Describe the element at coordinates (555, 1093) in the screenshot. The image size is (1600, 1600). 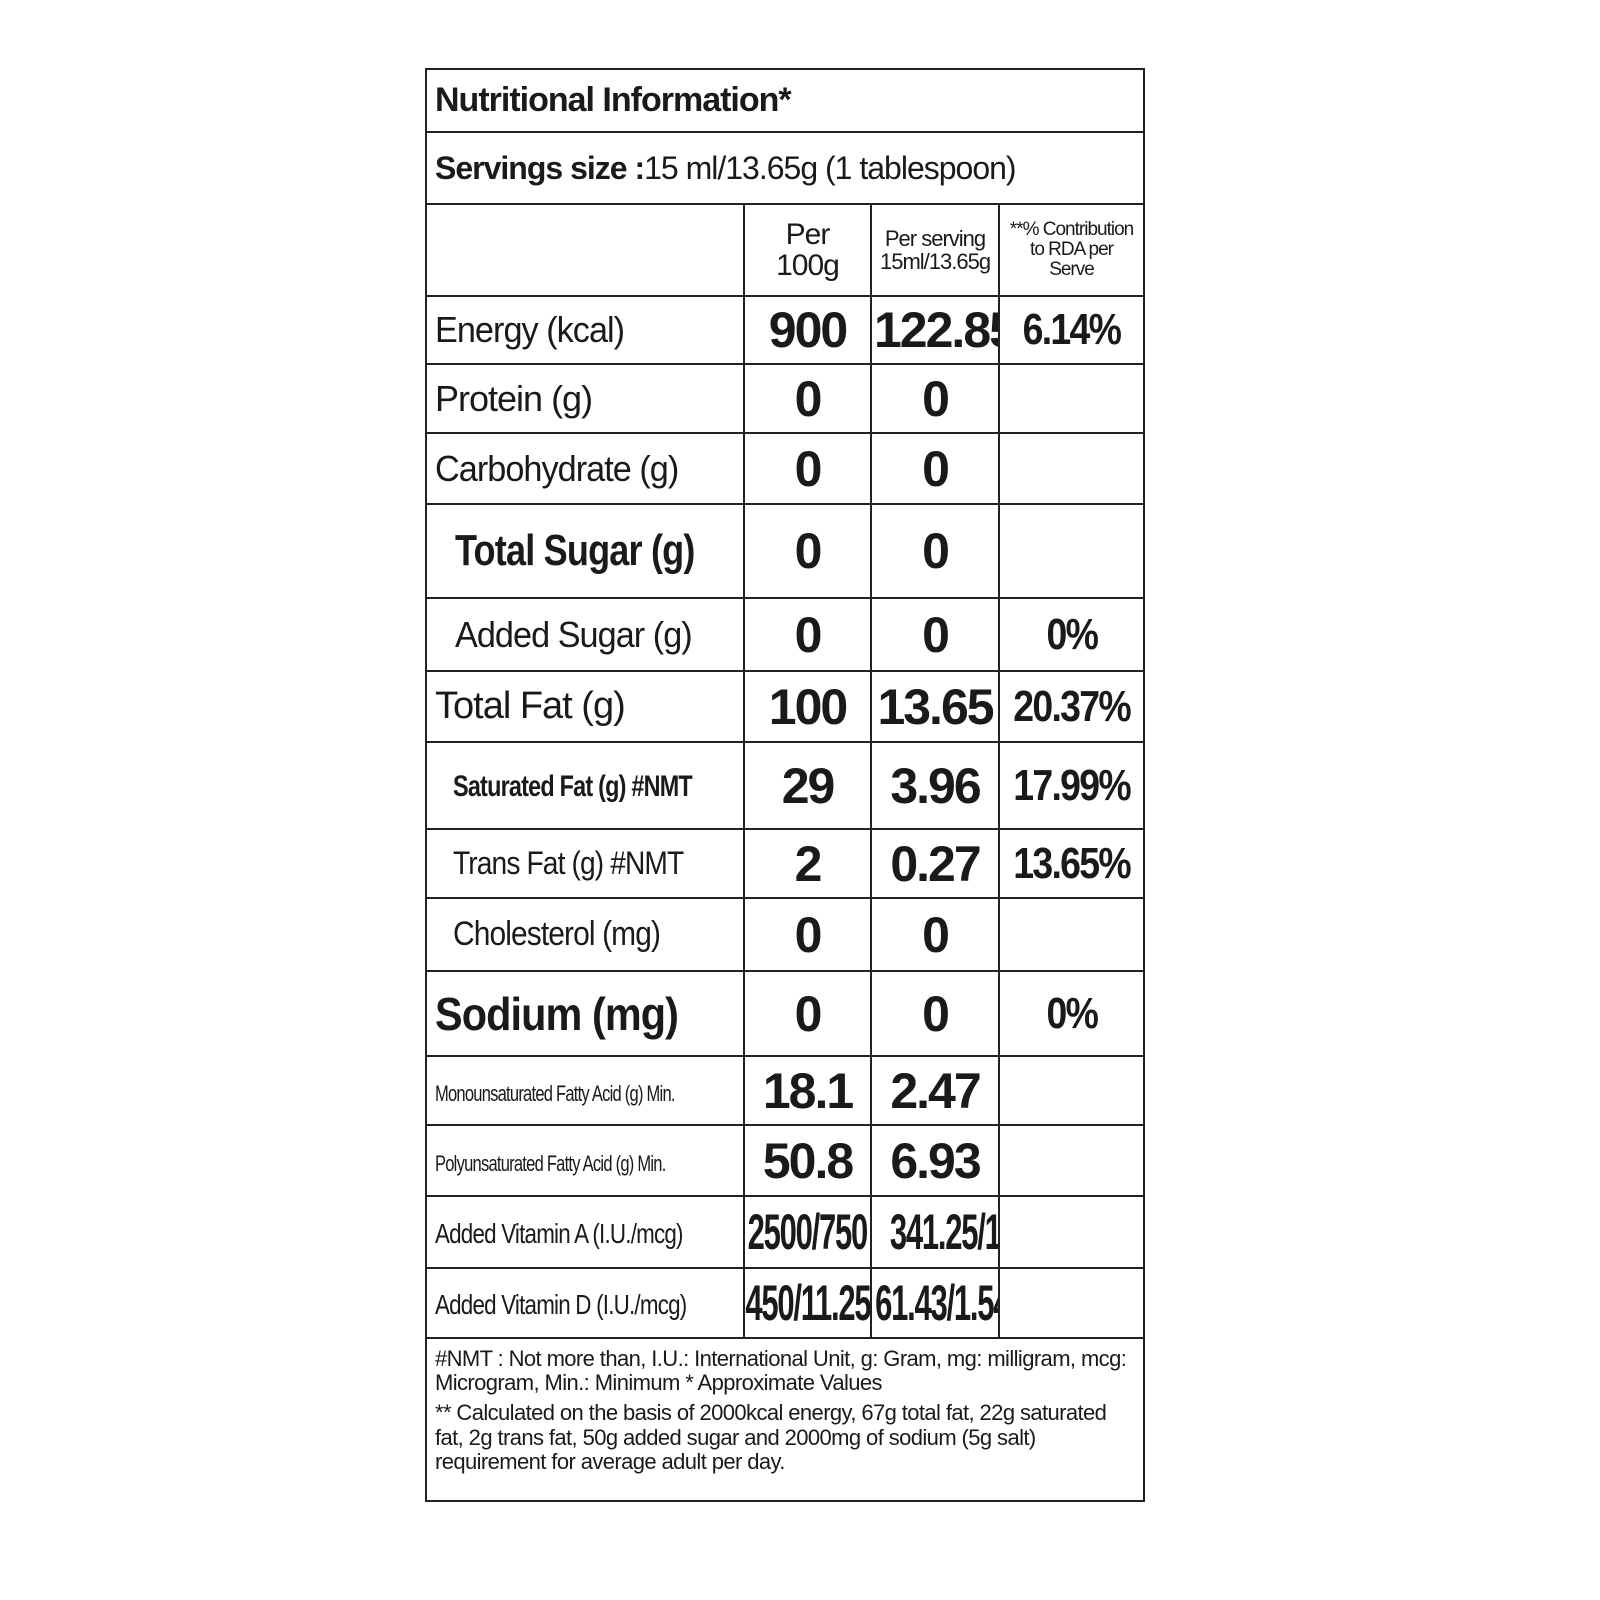
I see `nutrient-label: Monounsaturated Fatty Acid (g) Min.` at that location.